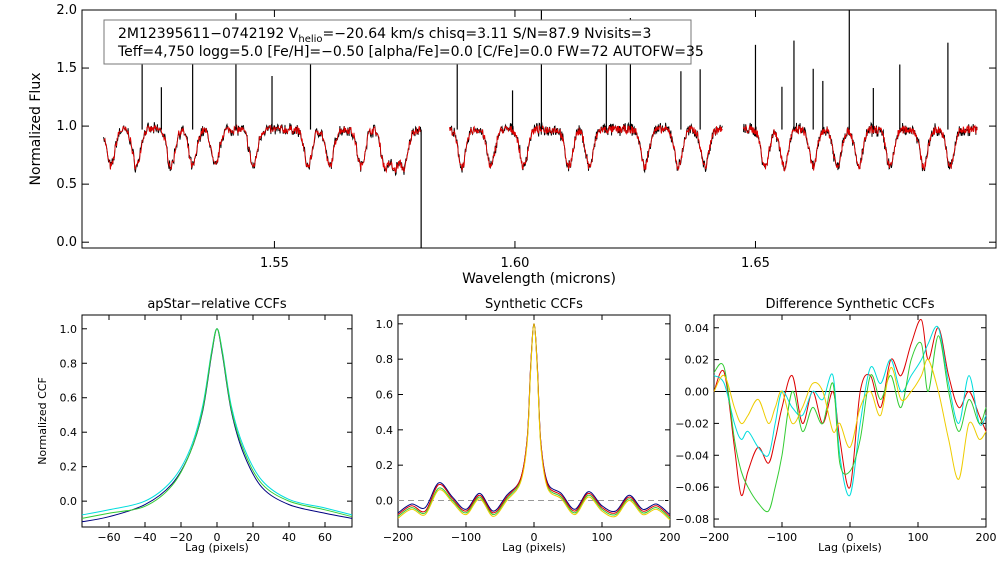 This screenshot has height=576, width=1008. What do you see at coordinates (42, 421) in the screenshot?
I see `y-axis-label: Normalized CCF` at bounding box center [42, 421].